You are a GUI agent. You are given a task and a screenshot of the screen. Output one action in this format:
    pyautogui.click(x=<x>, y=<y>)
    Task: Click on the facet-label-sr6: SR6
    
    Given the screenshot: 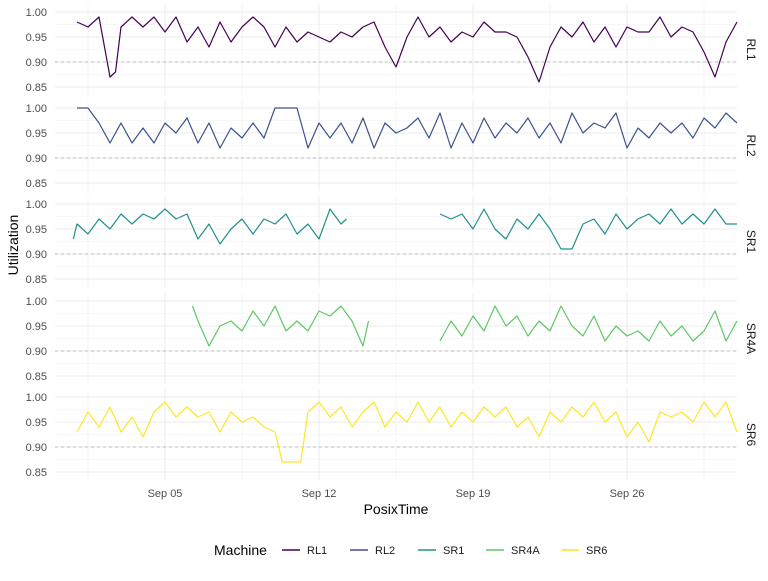 What is the action you would take?
    pyautogui.click(x=751, y=435)
    